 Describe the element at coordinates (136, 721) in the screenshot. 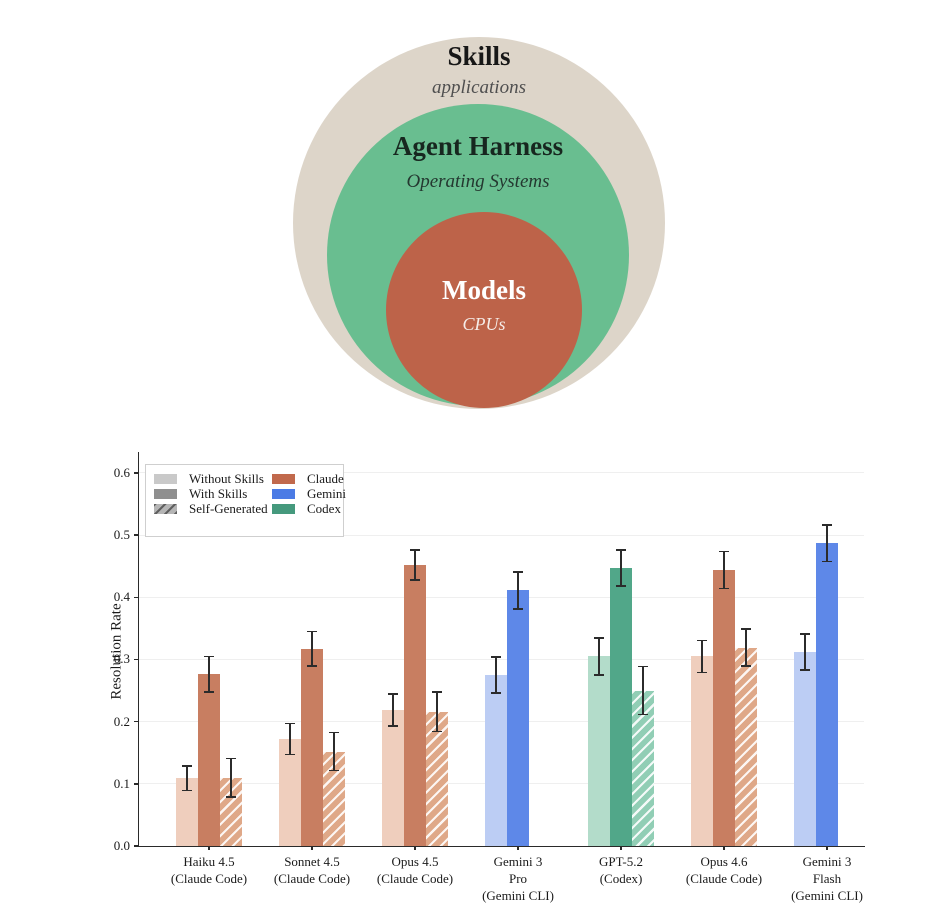

I see `y-tick-0.2` at that location.